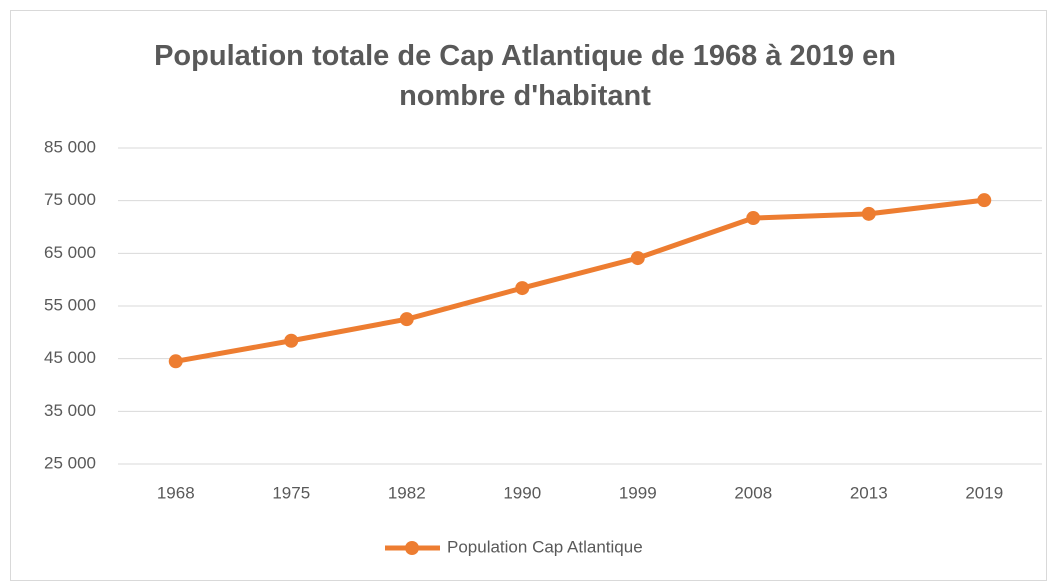  What do you see at coordinates (869, 492) in the screenshot?
I see `x-tick-label: 2013` at bounding box center [869, 492].